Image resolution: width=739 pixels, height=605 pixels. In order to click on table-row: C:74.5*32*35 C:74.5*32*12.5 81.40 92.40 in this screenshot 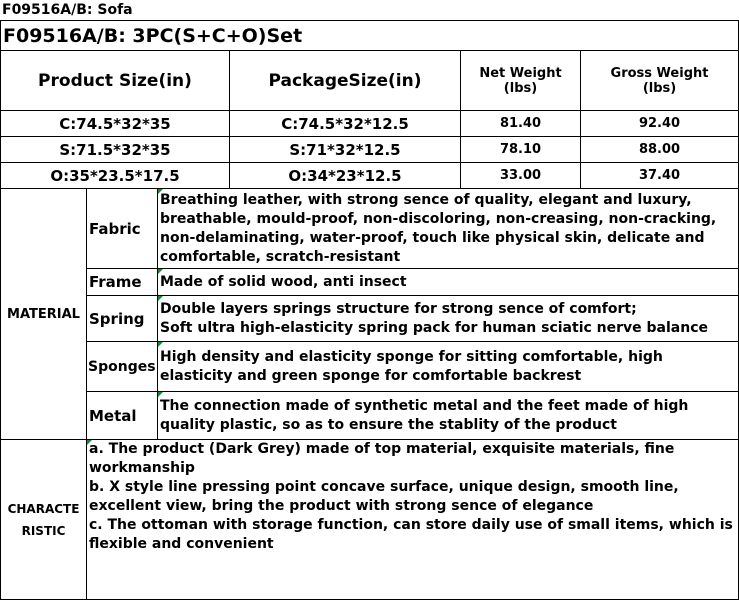, I will do `click(369, 123)`.